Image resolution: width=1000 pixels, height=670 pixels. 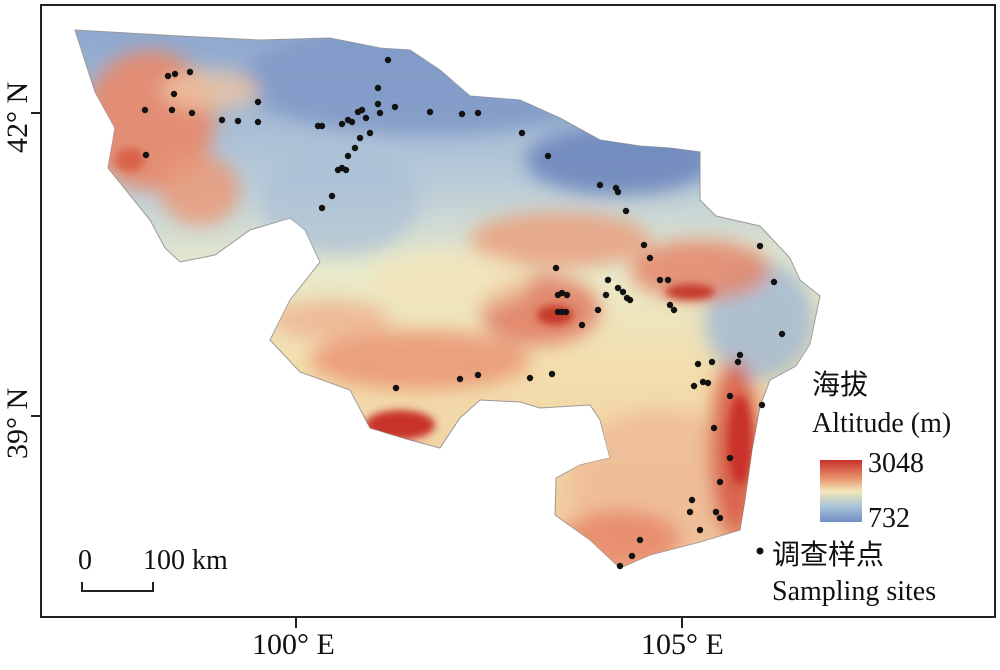 I want to click on scale-bar, so click(x=117, y=587).